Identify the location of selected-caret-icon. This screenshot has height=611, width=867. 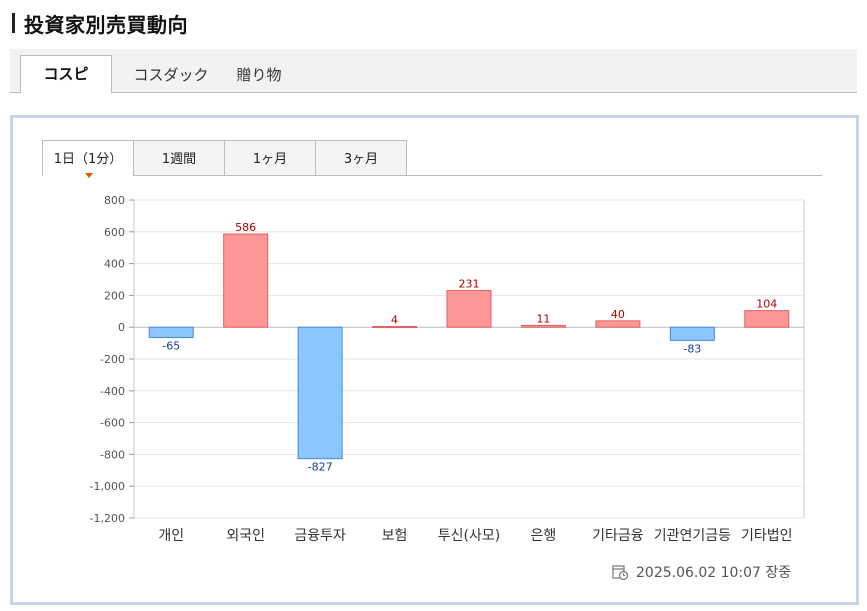
(89, 175).